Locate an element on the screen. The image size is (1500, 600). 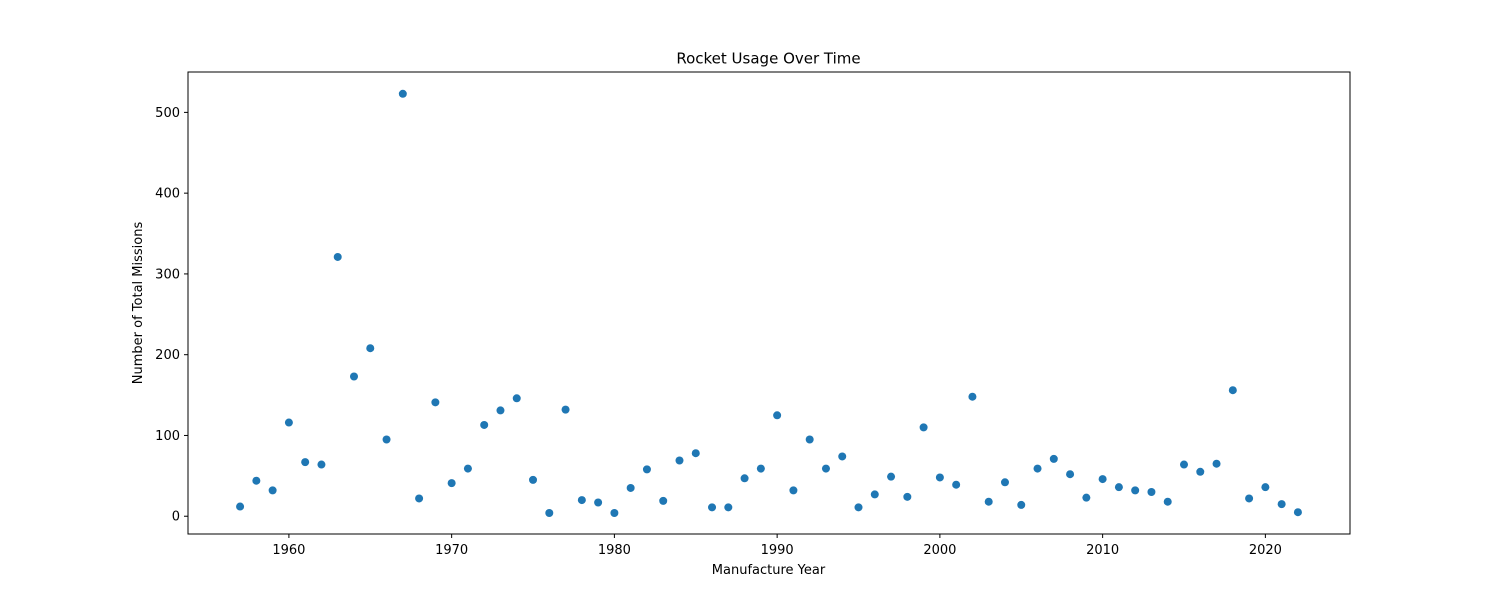
y-tick-label: 200 is located at coordinates (167, 355).